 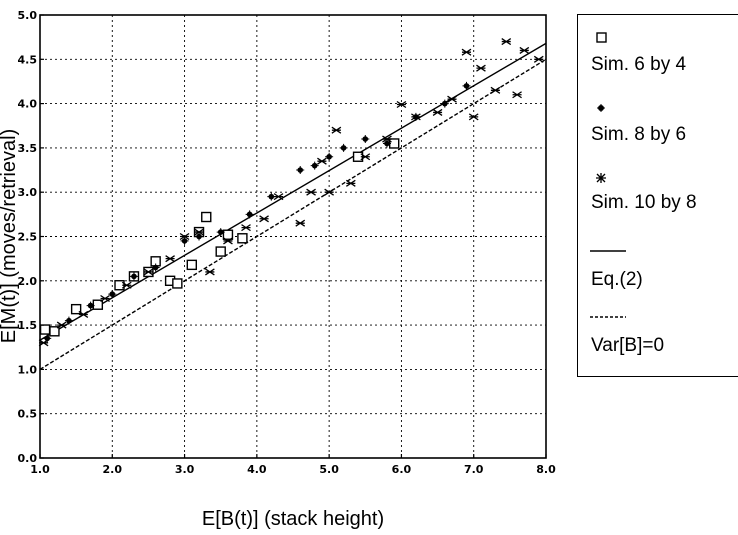 I want to click on x-tick-label-6: 7.0, so click(x=474, y=469).